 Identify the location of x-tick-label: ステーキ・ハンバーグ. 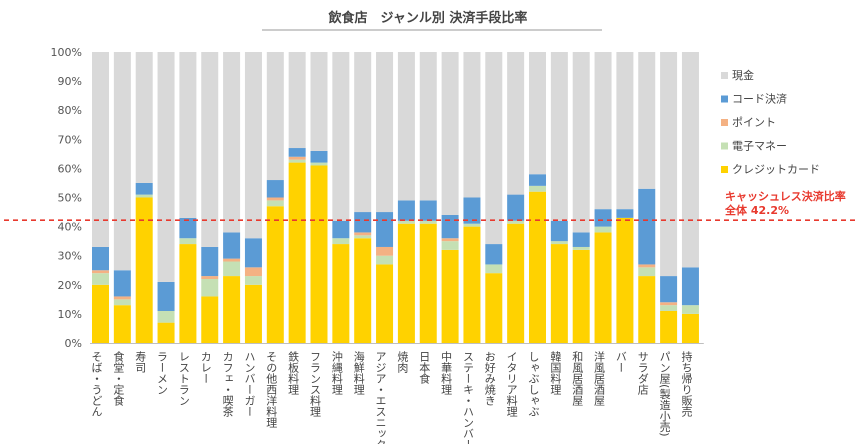
(467, 397).